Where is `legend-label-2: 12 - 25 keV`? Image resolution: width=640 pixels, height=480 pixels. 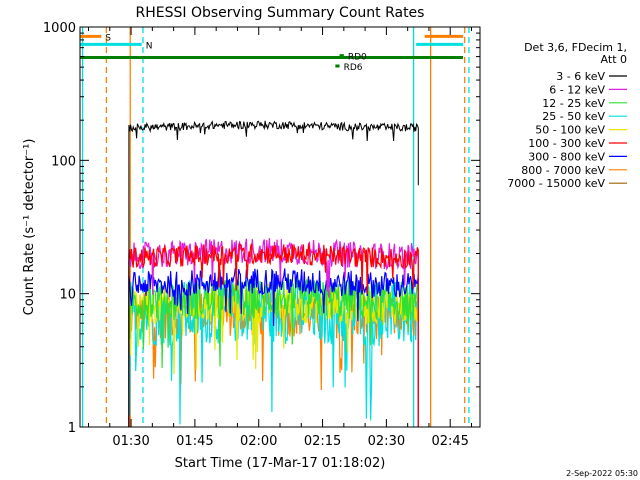 legend-label-2: 12 - 25 keV is located at coordinates (573, 103).